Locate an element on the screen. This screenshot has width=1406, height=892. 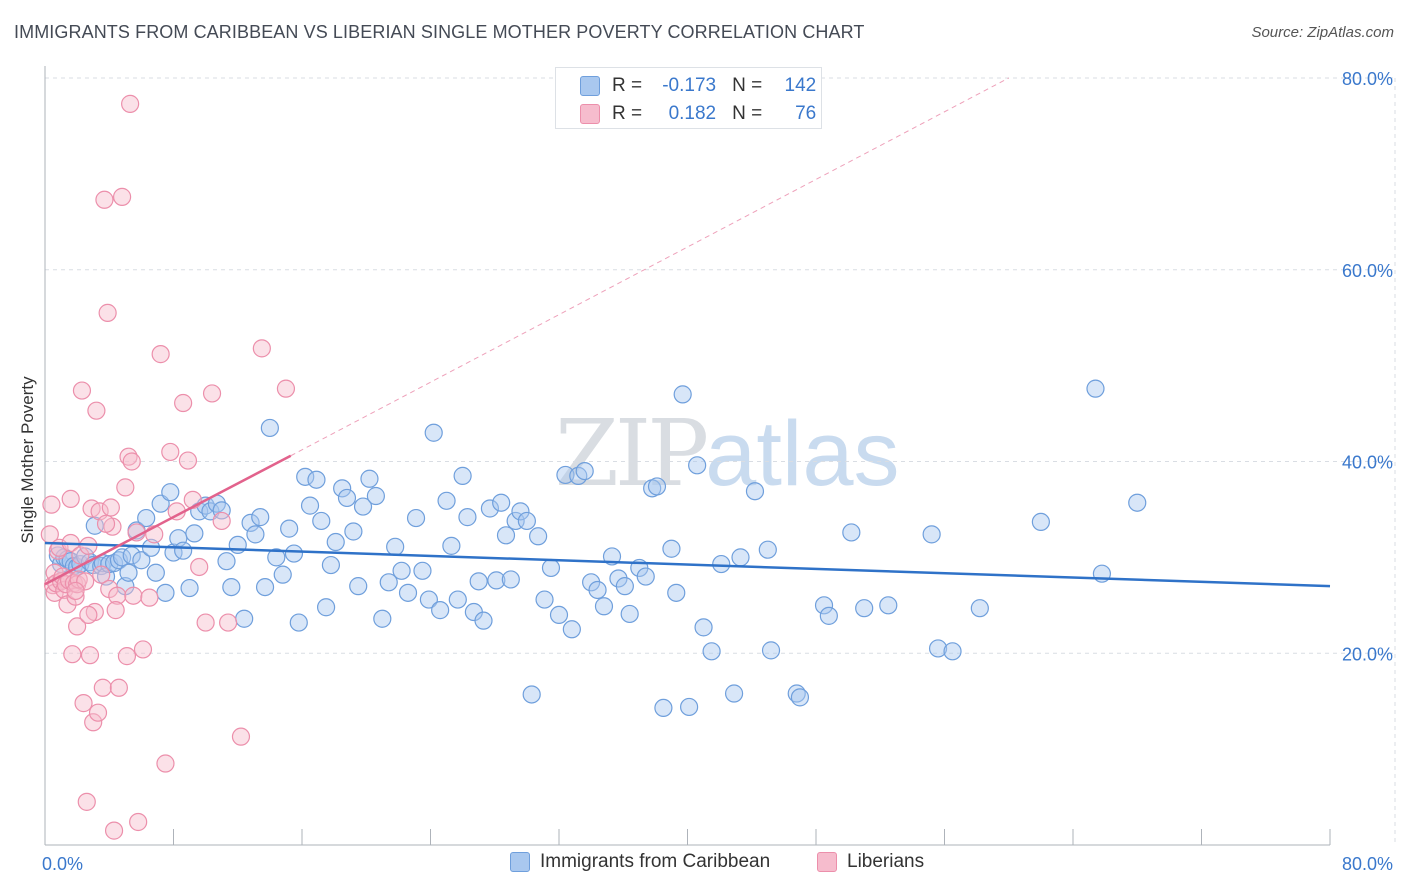
stats-legend-row-liberians: R = 0.182 N = 76 is located at coordinates (698, 114).